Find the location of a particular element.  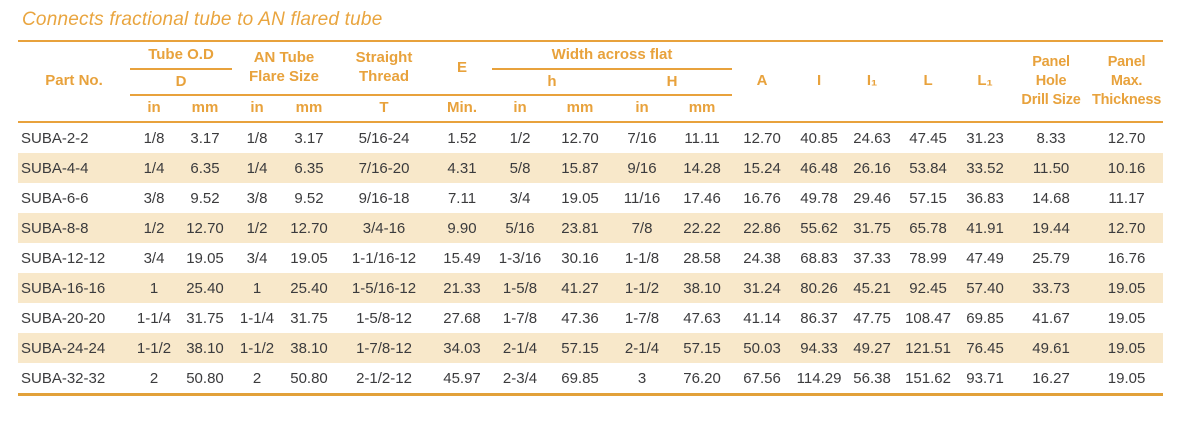

unit-flare-mm: mm is located at coordinates (309, 108).